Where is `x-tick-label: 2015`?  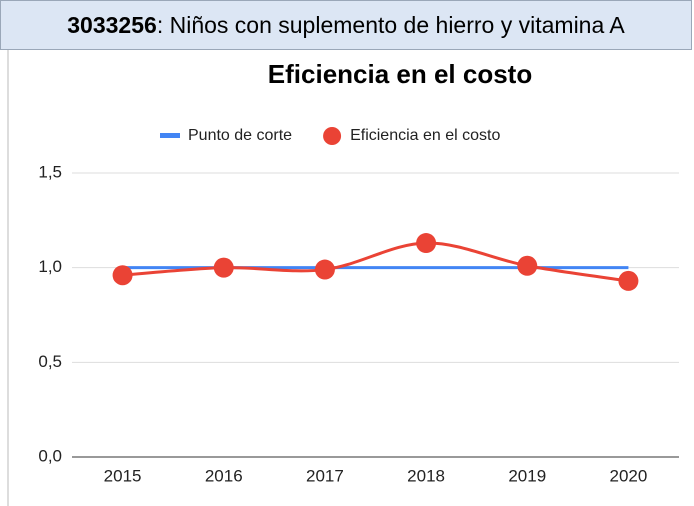 x-tick-label: 2015 is located at coordinates (123, 475).